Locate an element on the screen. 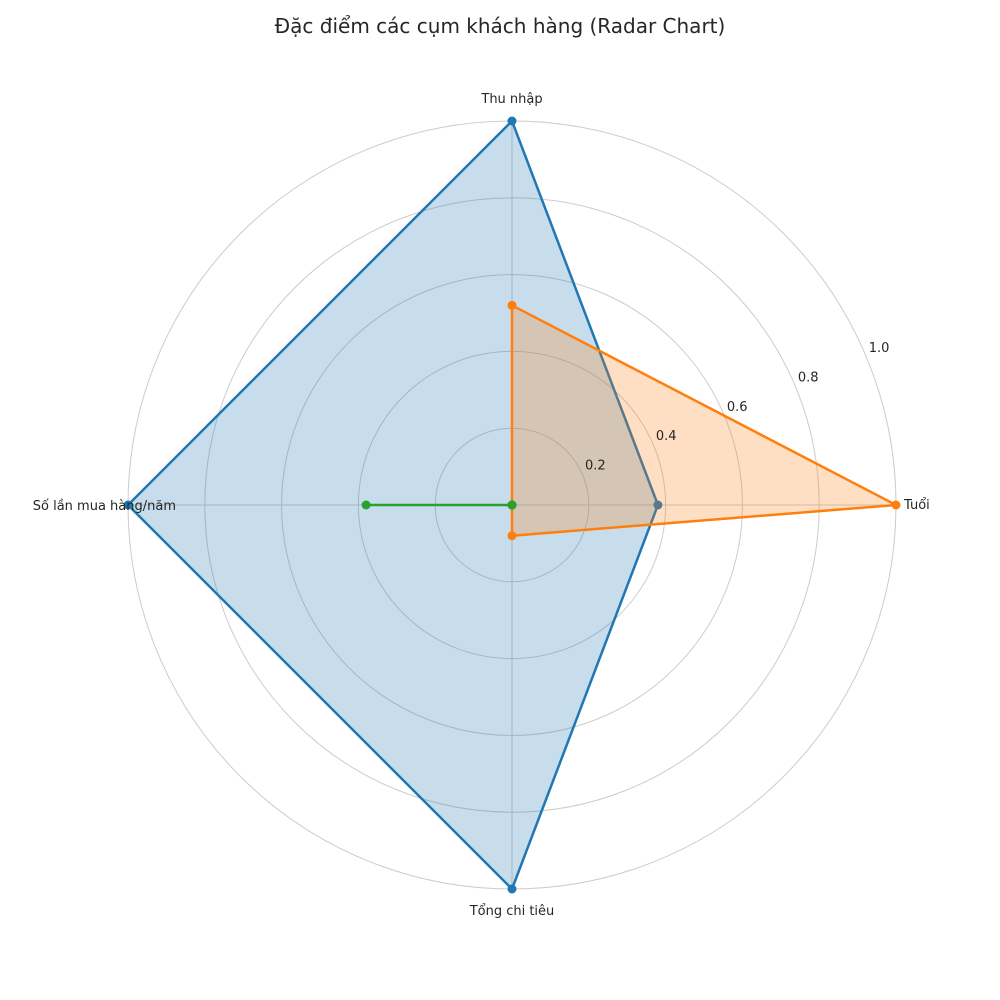  r-tick-label-0: 0.2 is located at coordinates (595, 466).